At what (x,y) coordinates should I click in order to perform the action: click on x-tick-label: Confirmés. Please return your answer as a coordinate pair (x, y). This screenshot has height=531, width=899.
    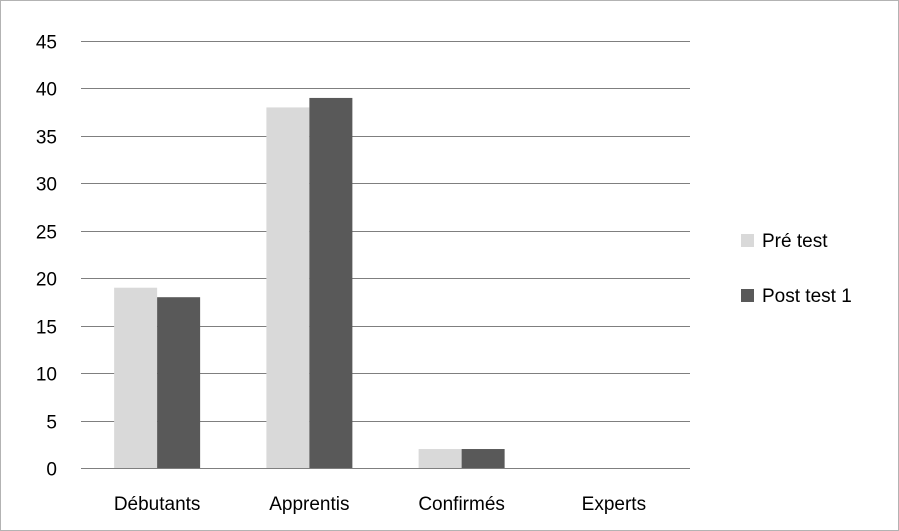
    Looking at the image, I should click on (461, 504).